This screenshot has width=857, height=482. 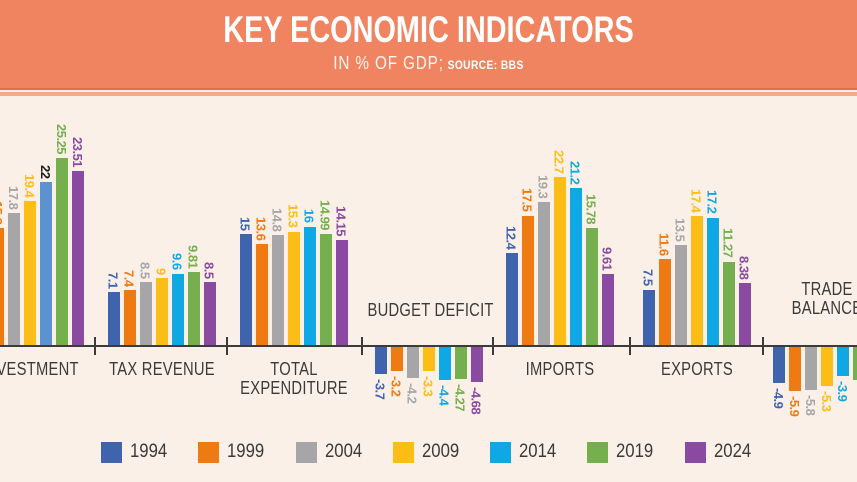 What do you see at coordinates (511, 299) in the screenshot?
I see `bar-imports-1994` at bounding box center [511, 299].